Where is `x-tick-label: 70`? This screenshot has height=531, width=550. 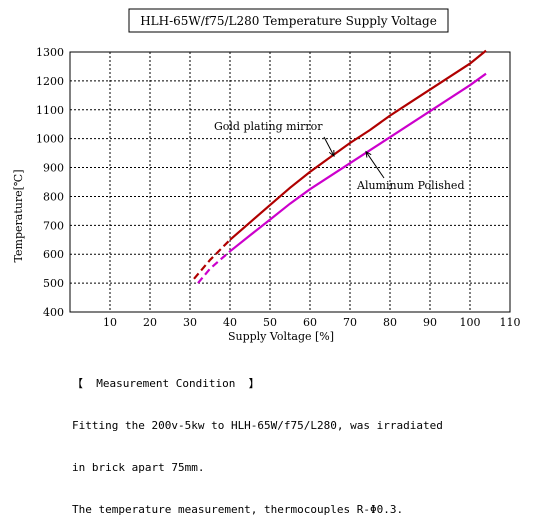
x-tick-label: 70 is located at coordinates (350, 322).